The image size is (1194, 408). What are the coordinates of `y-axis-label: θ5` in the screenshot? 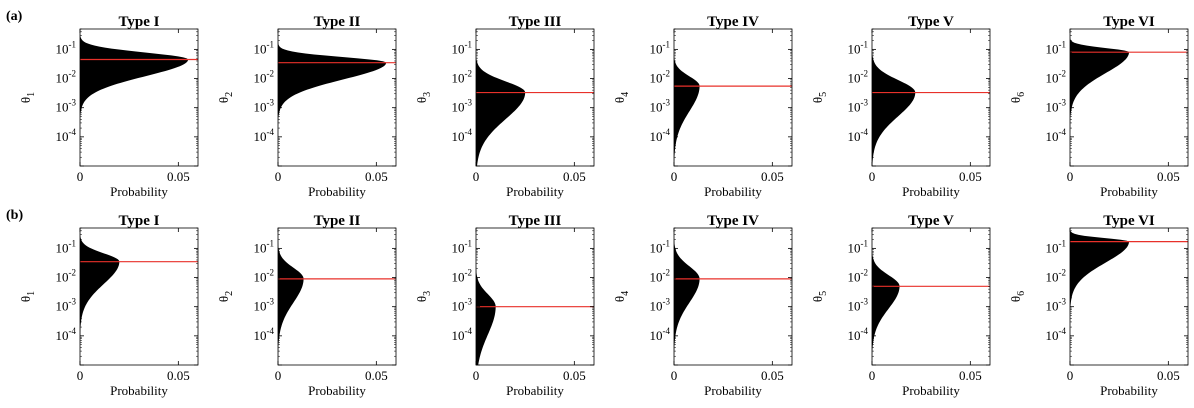 It's located at (819, 97).